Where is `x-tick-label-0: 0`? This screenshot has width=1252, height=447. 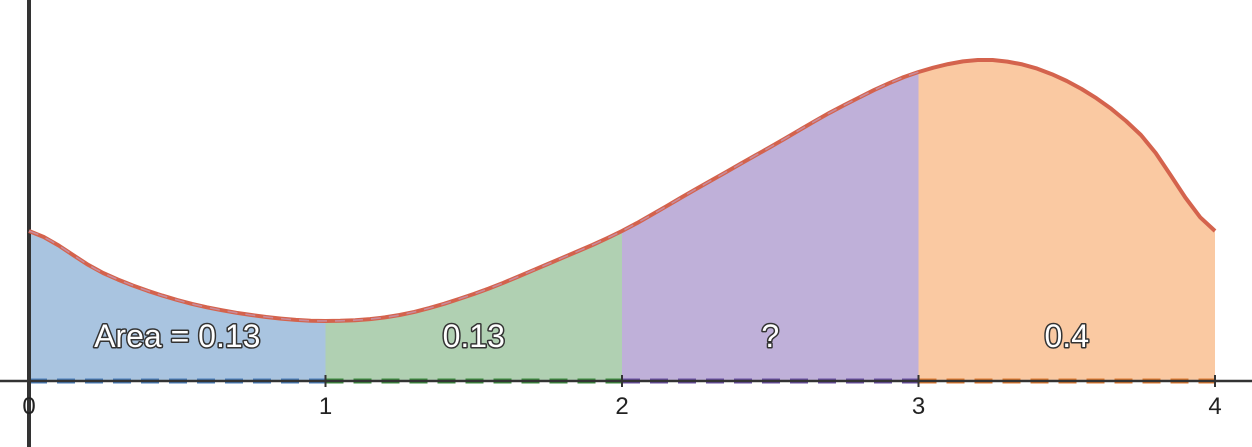
x-tick-label-0: 0 is located at coordinates (28, 406).